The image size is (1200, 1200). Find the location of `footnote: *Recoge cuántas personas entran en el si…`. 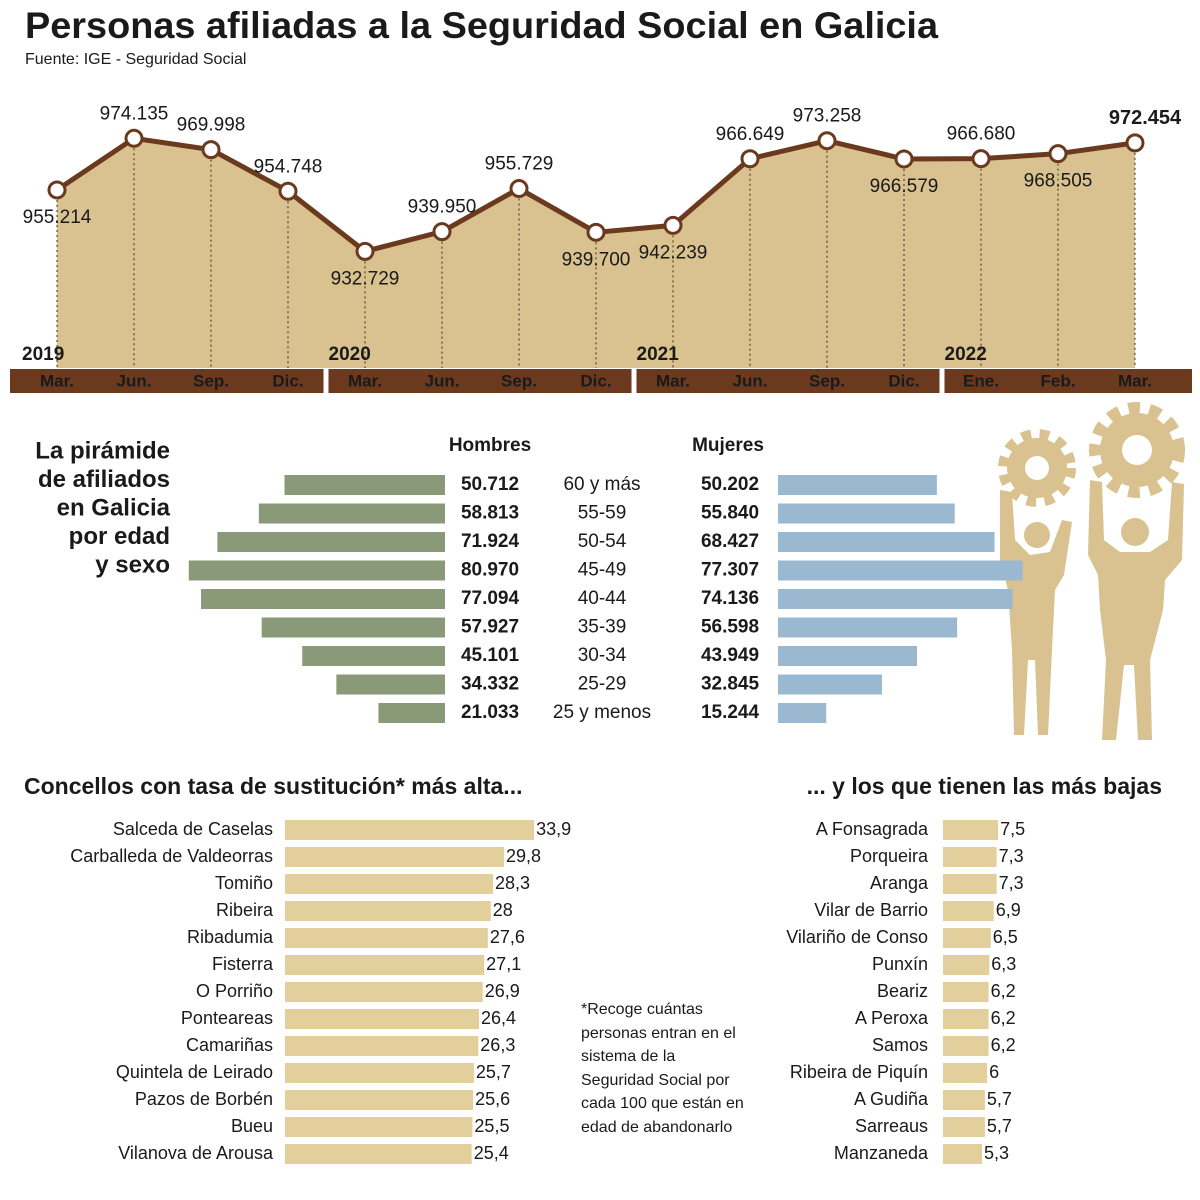

footnote: *Recoge cuántas personas entran en el si… is located at coordinates (662, 1068).